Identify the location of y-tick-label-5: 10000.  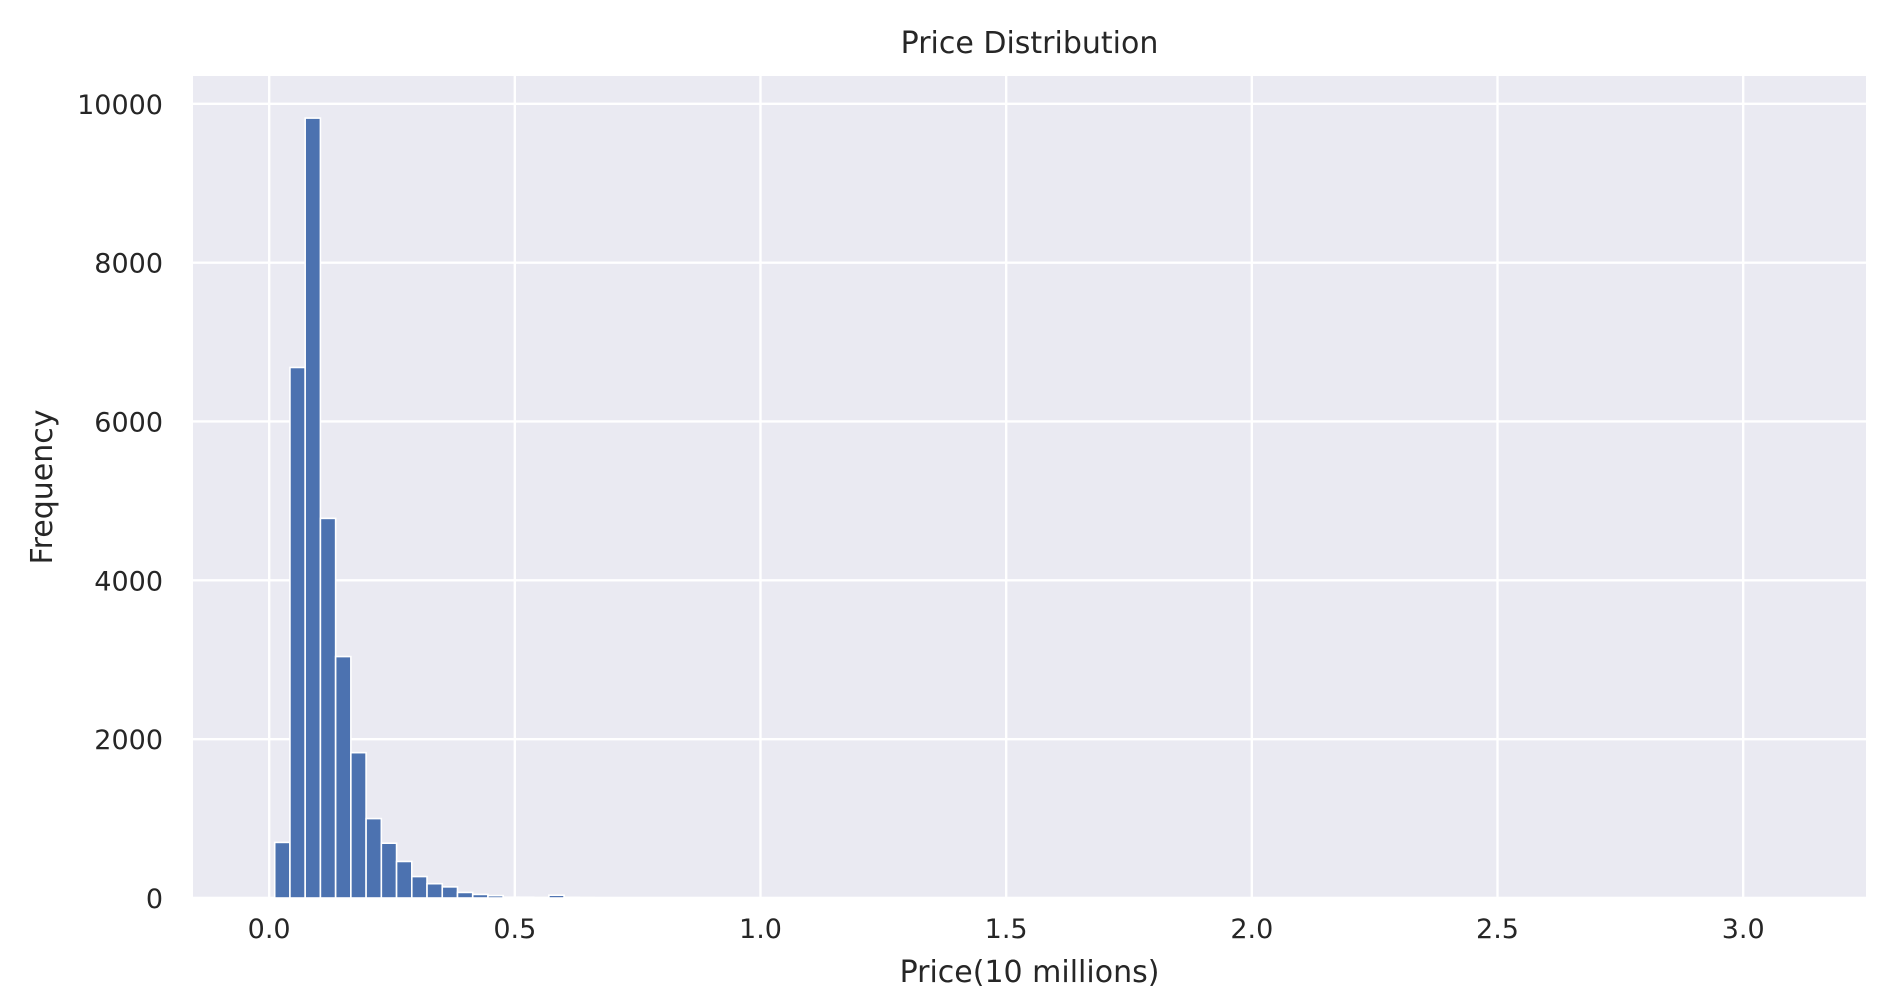
(120, 105).